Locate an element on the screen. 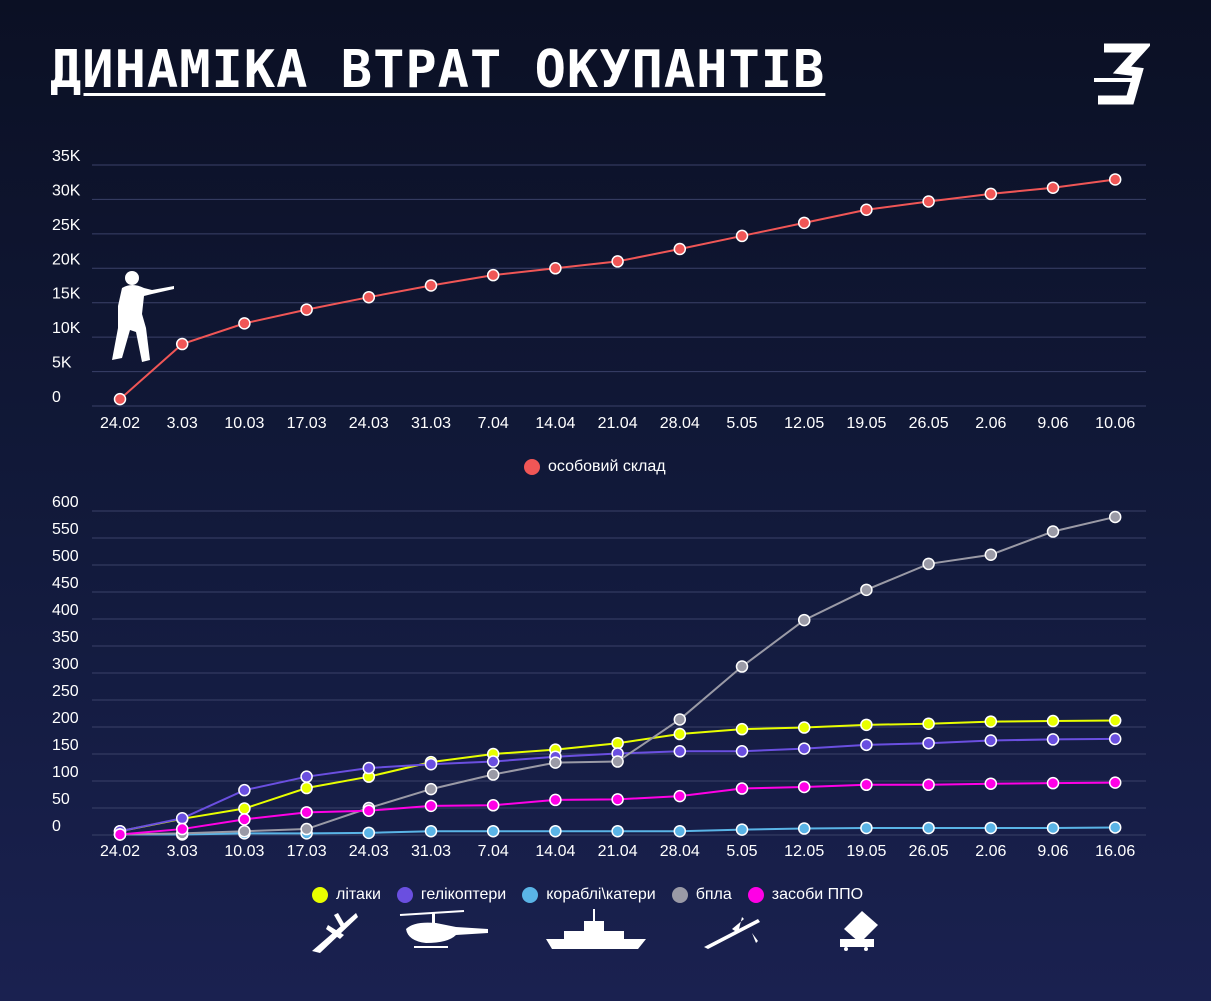 This screenshot has width=1211, height=1001. y-tick-label: 450 is located at coordinates (65, 583).